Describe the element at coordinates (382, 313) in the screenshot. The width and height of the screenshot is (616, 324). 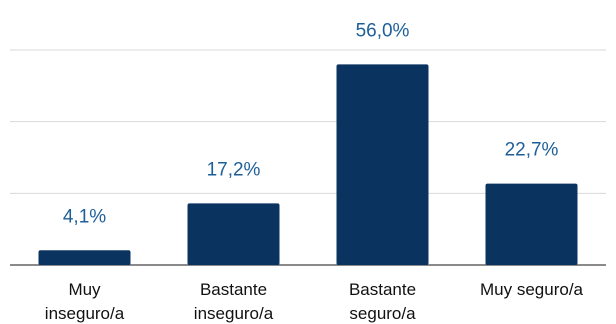
I see `category-label-line: seguro/a` at that location.